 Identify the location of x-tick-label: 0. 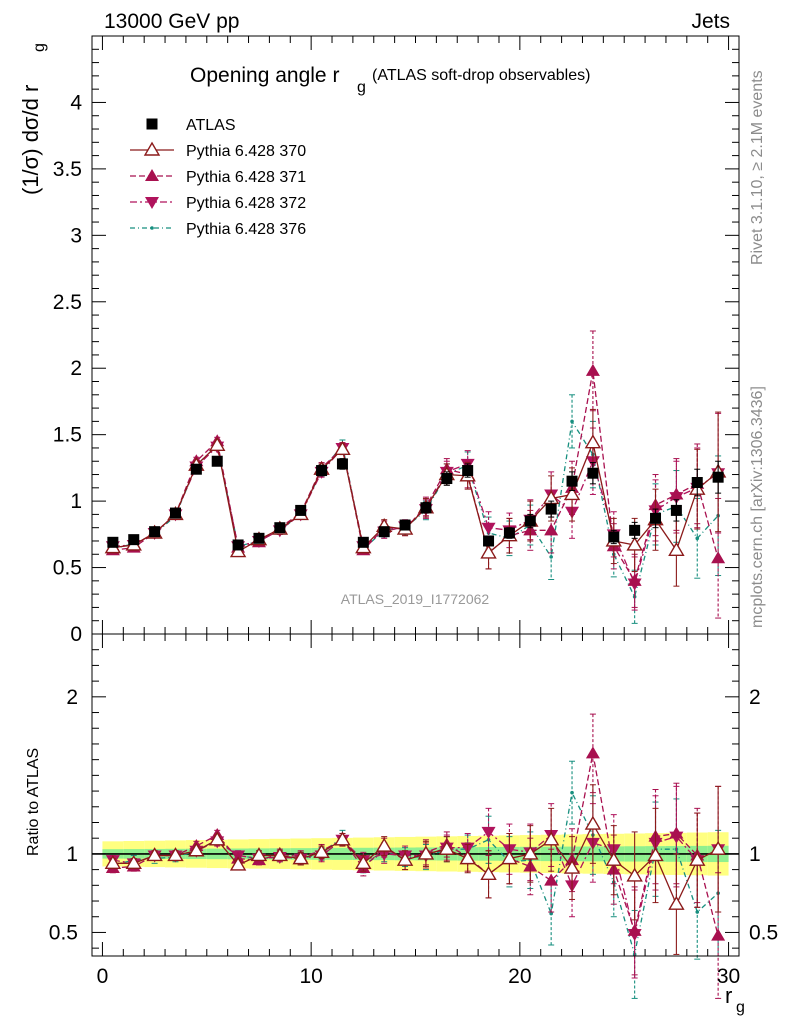
(103, 976).